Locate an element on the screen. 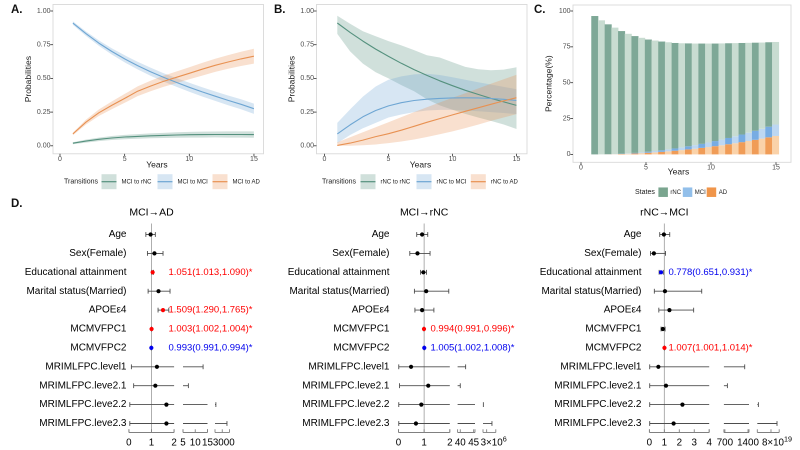 The height and width of the screenshot is (450, 800). axis-tick-label: 2 is located at coordinates (173, 443).